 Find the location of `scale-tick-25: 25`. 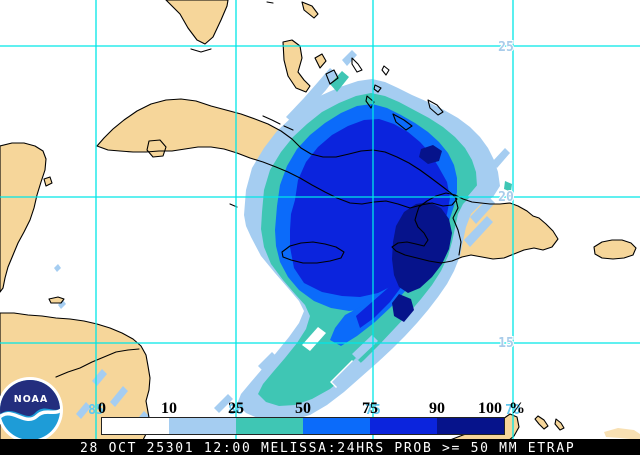

scale-tick-25: 25 is located at coordinates (236, 408).